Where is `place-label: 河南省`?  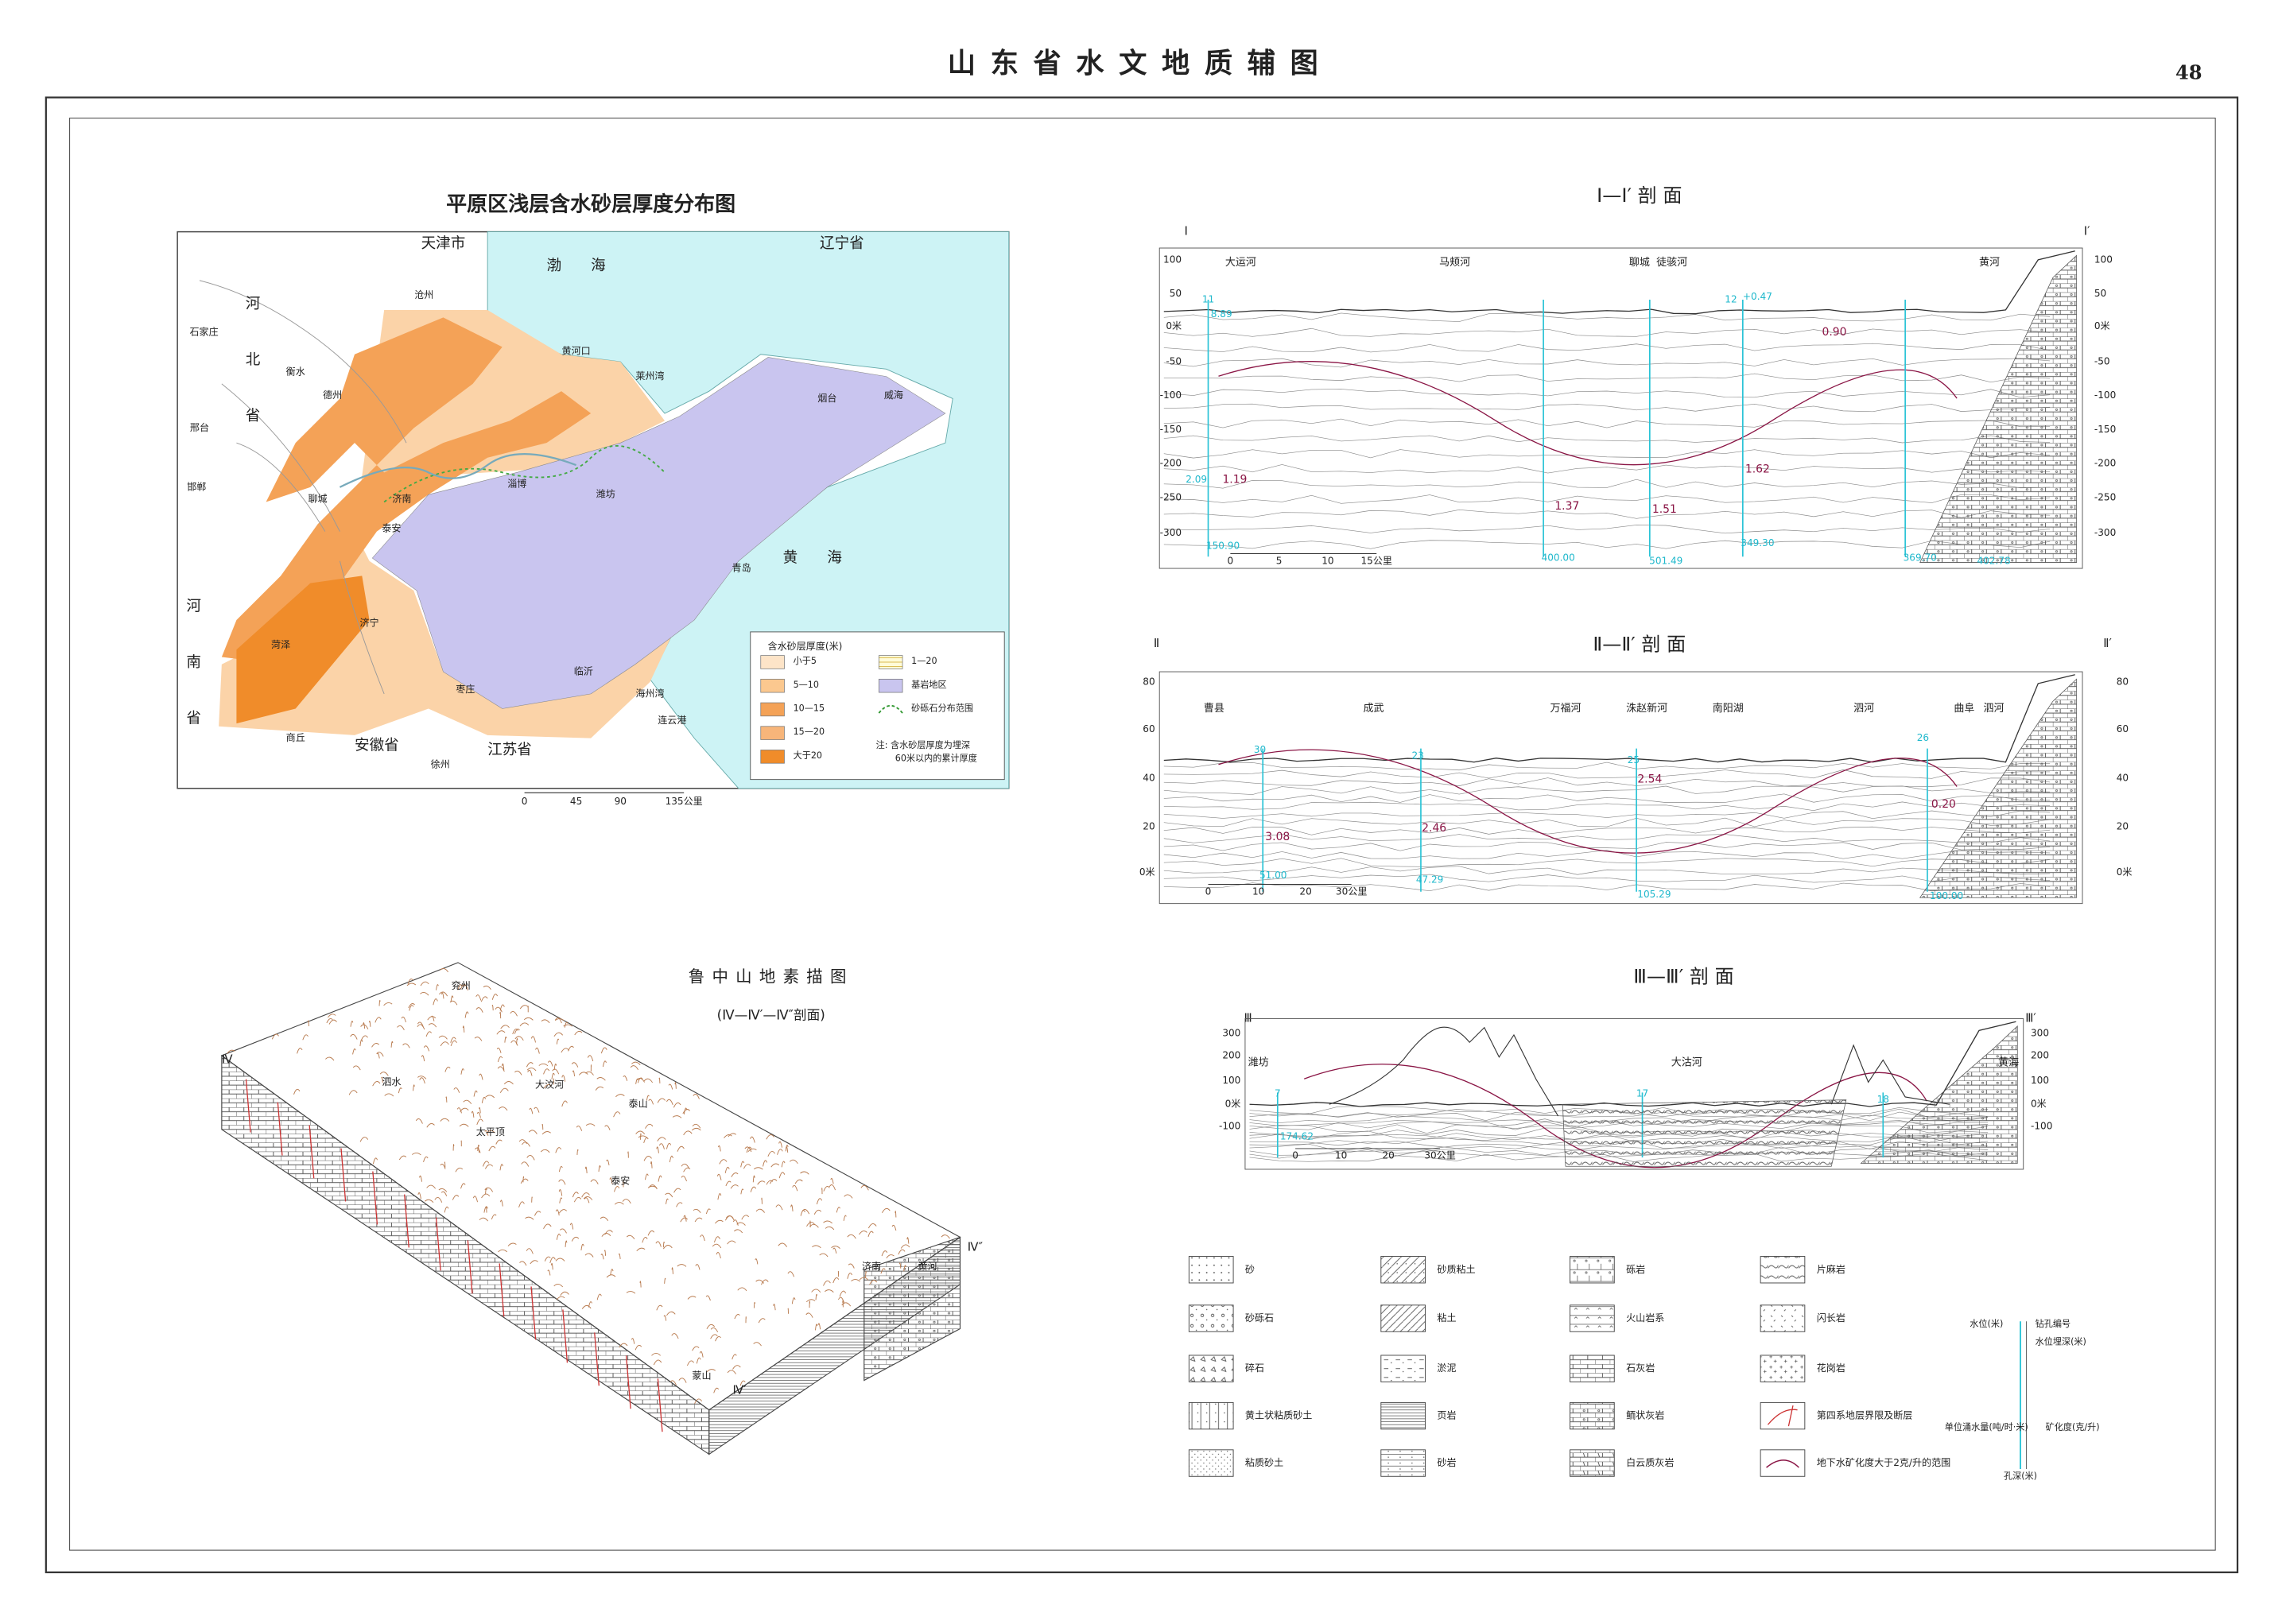
place-label: 河南省 is located at coordinates (192, 682).